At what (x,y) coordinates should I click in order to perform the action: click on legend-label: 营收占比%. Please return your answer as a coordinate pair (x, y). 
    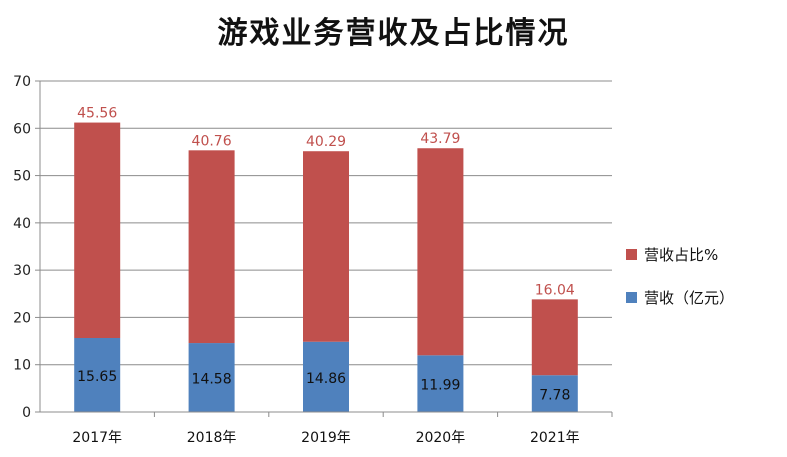
    Looking at the image, I should click on (681, 255).